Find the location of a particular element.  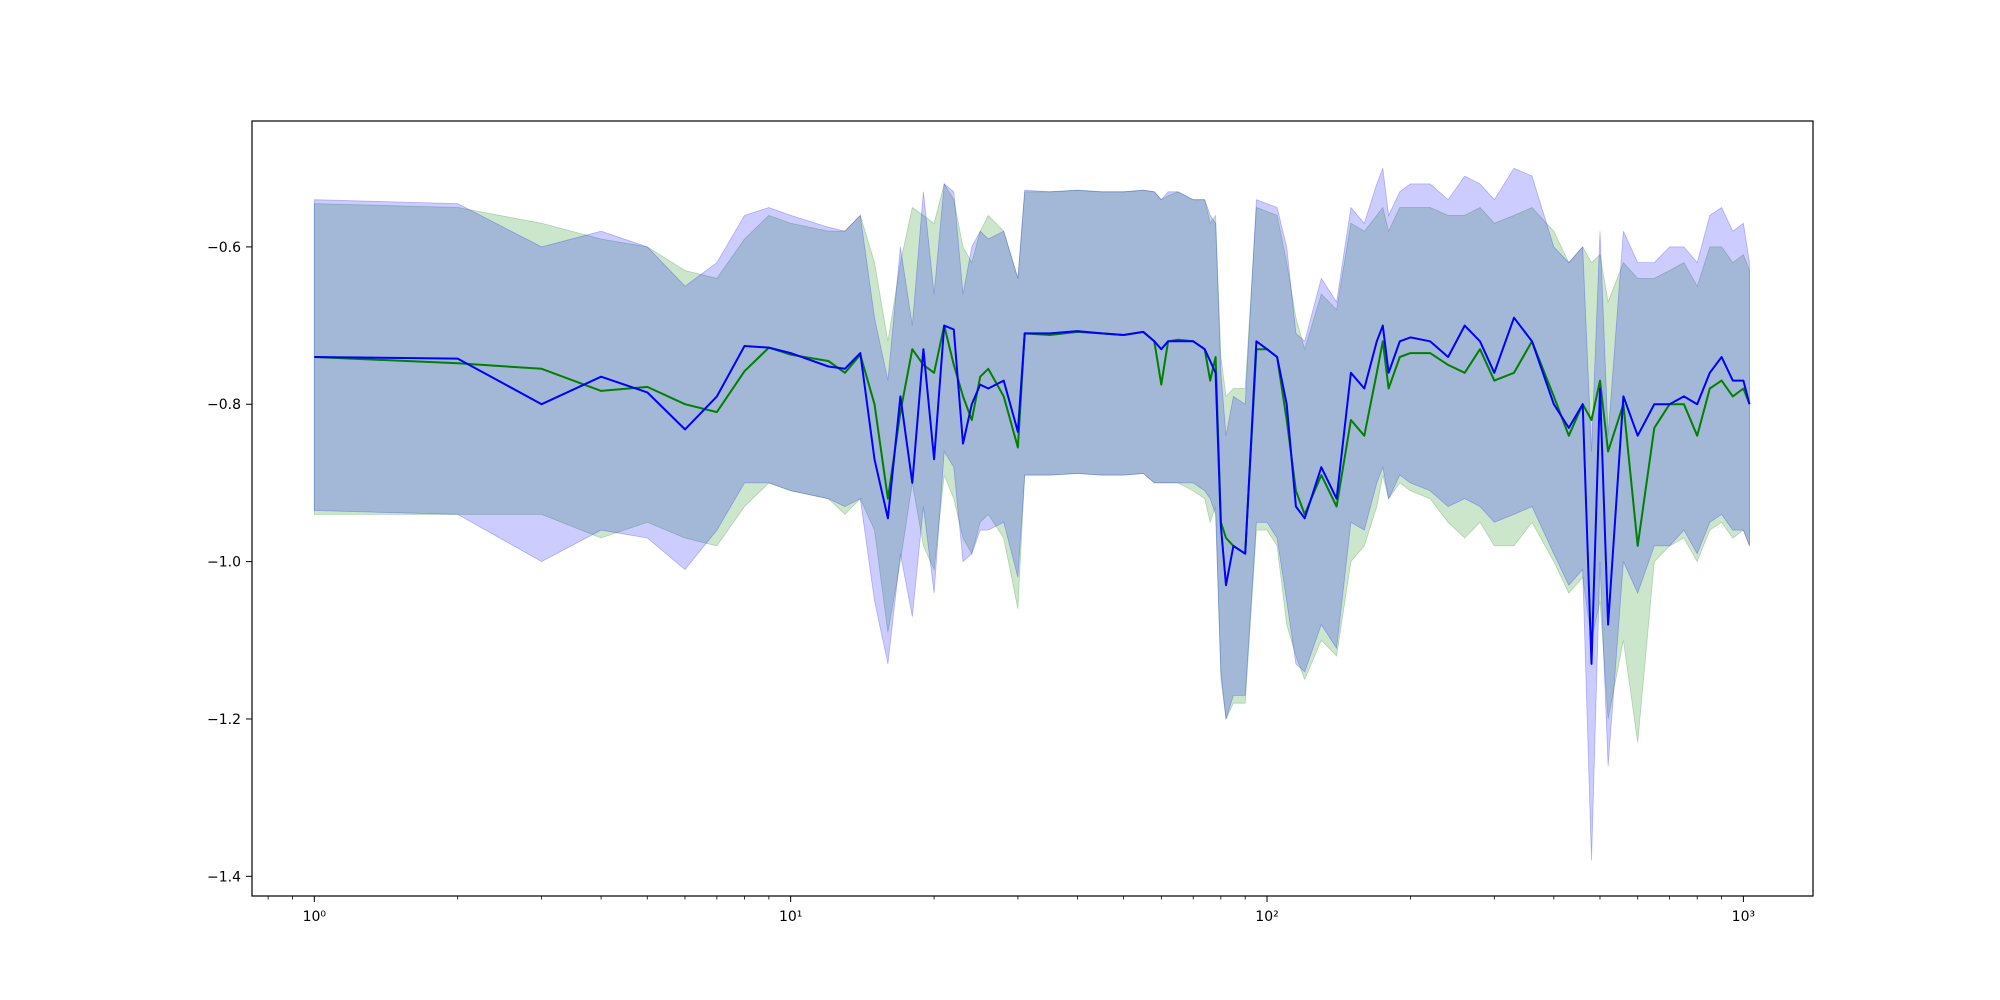

y-tick-label: −1.0 is located at coordinates (224, 563).